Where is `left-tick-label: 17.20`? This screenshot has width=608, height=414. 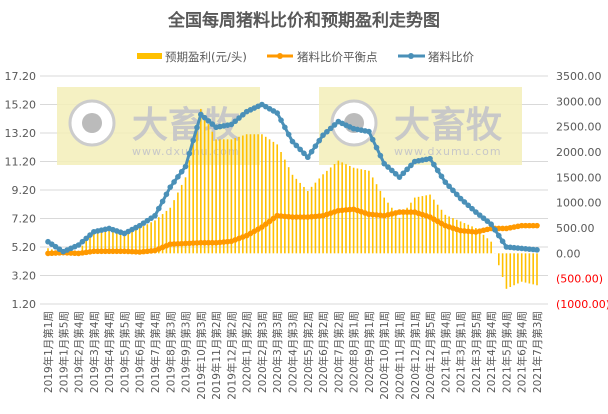 left-tick-label: 17.20 is located at coordinates (21, 76).